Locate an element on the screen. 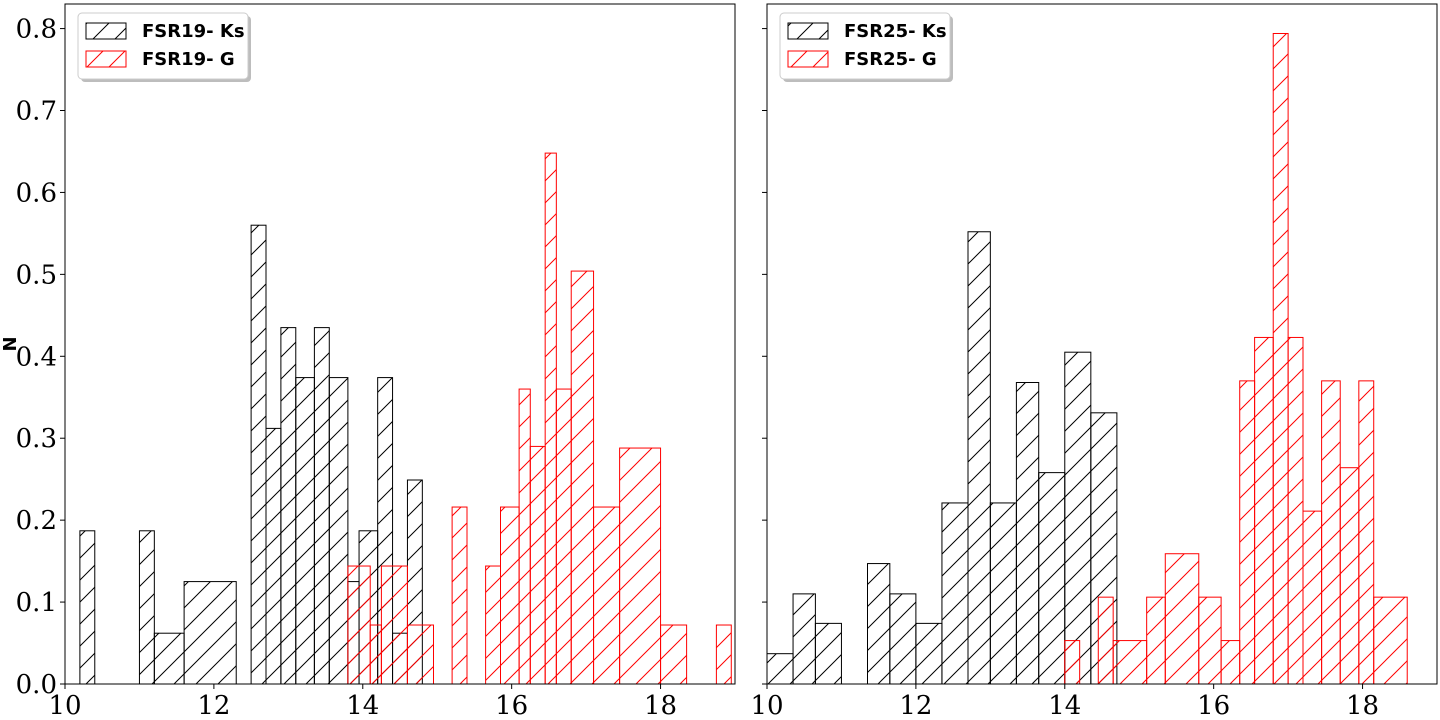  y-tick-label: 0.0 is located at coordinates (36, 685).